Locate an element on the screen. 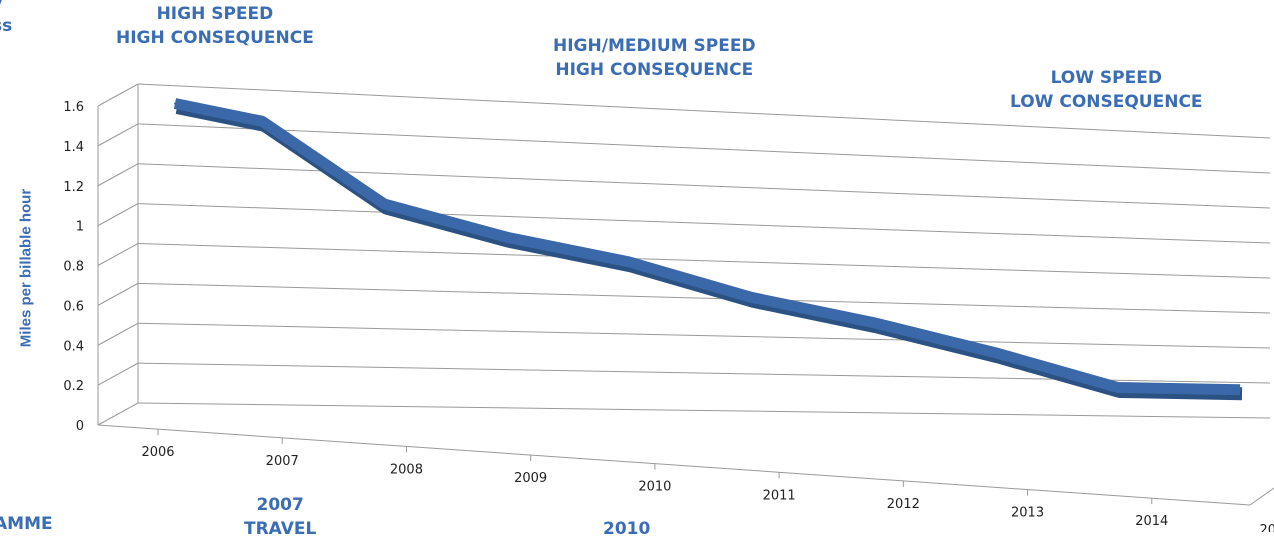  x-axis-corner is located at coordinates (1261, 496).